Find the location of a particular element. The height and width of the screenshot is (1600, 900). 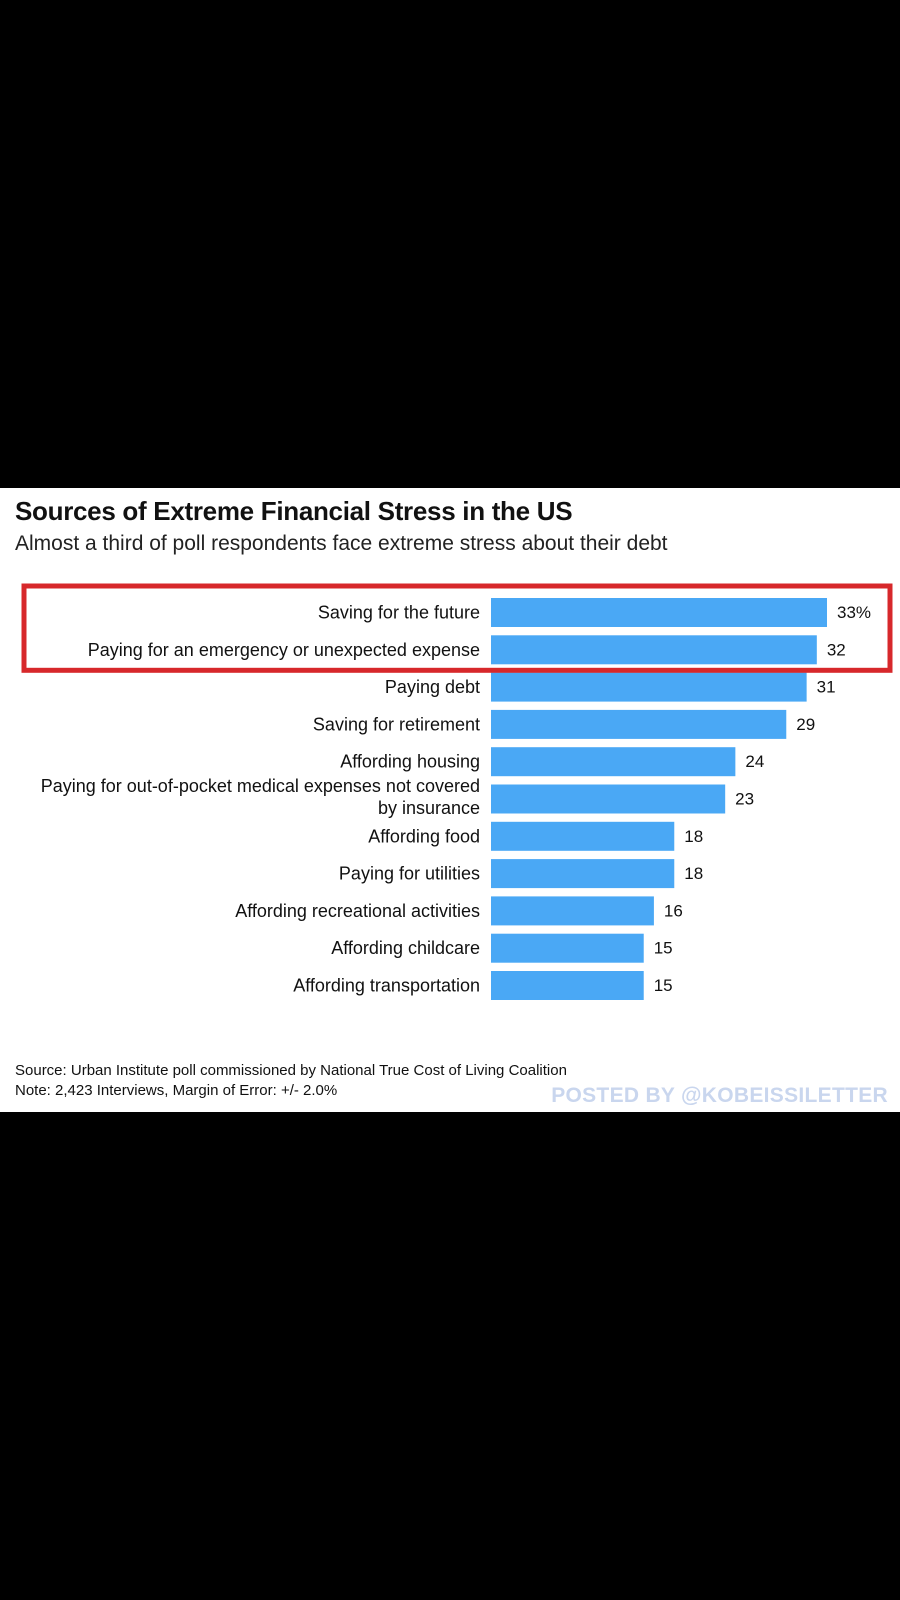

value-label: 31 is located at coordinates (826, 687).